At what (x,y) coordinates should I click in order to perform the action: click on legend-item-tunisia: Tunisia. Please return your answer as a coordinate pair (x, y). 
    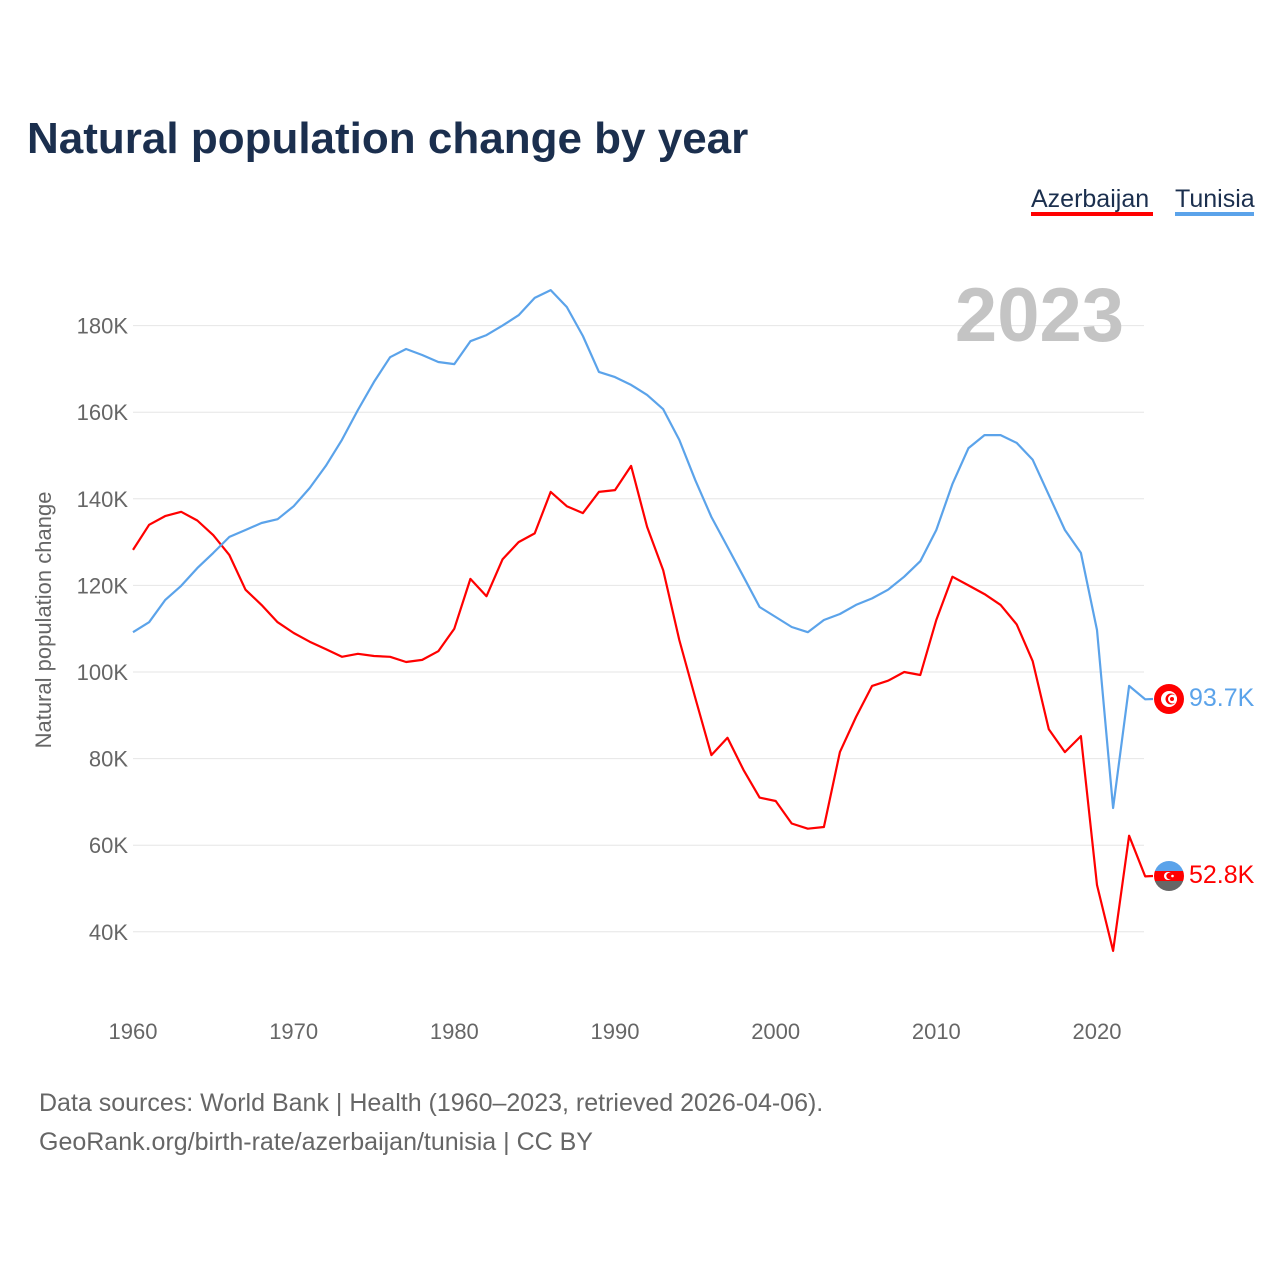
    Looking at the image, I should click on (1215, 200).